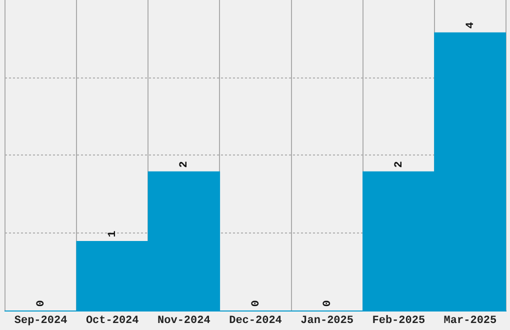 This screenshot has width=510, height=330. What do you see at coordinates (41, 321) in the screenshot?
I see `x-tick-label: Sep-2024` at bounding box center [41, 321].